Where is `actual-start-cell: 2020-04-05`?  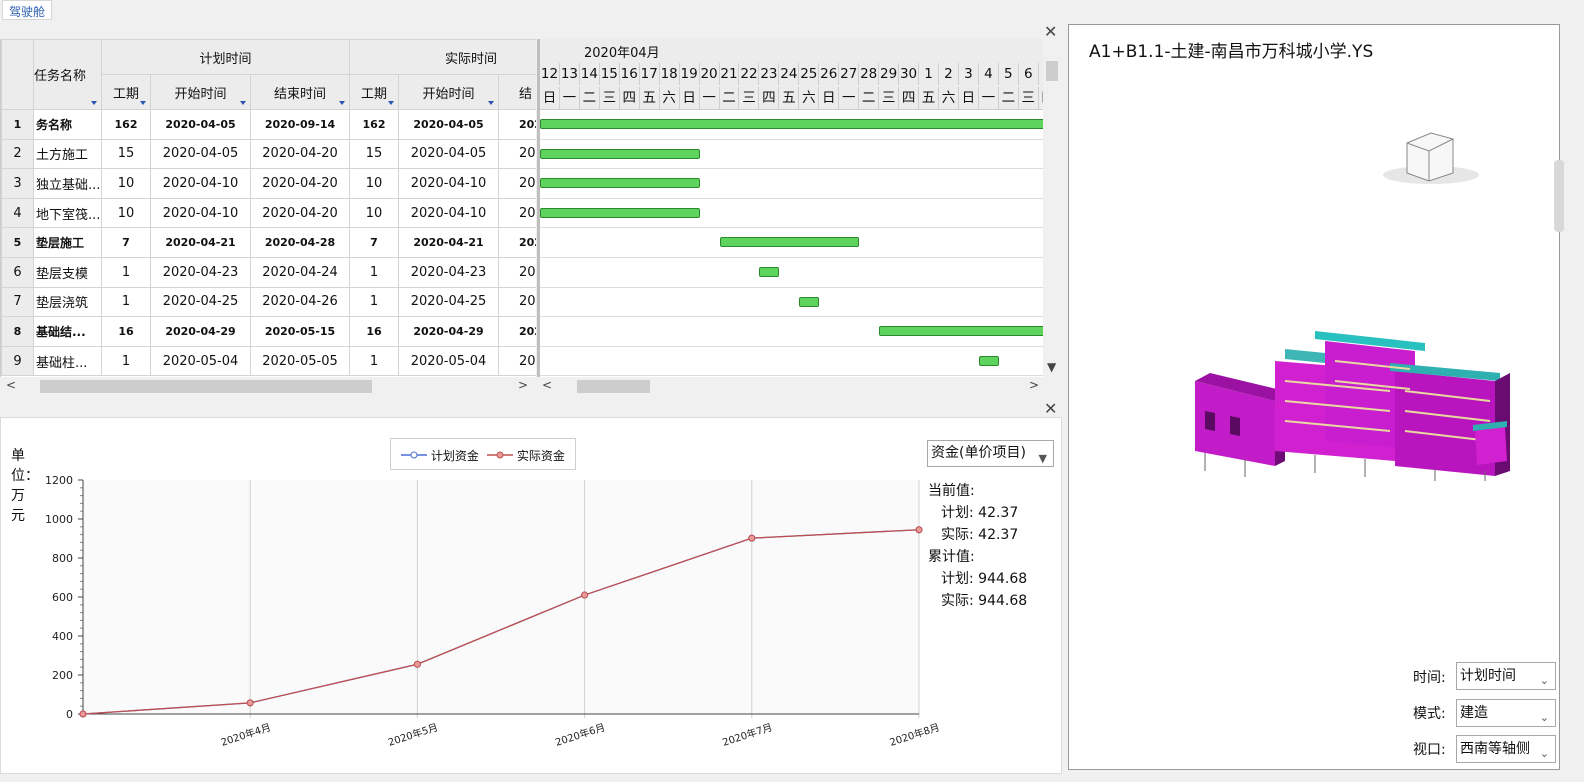 actual-start-cell: 2020-04-05 is located at coordinates (448, 154).